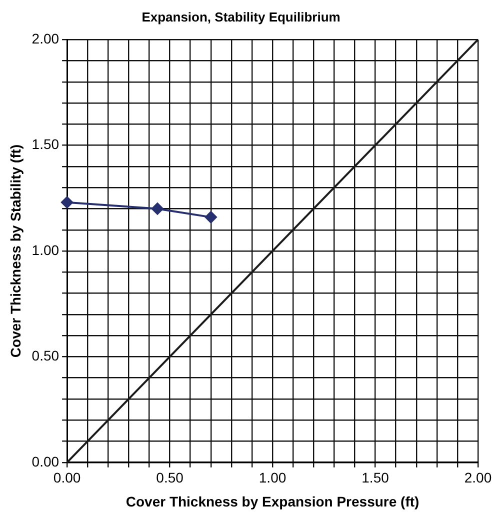 This screenshot has width=502, height=515. Describe the element at coordinates (272, 478) in the screenshot. I see `x-tick-label: 1.00` at that location.